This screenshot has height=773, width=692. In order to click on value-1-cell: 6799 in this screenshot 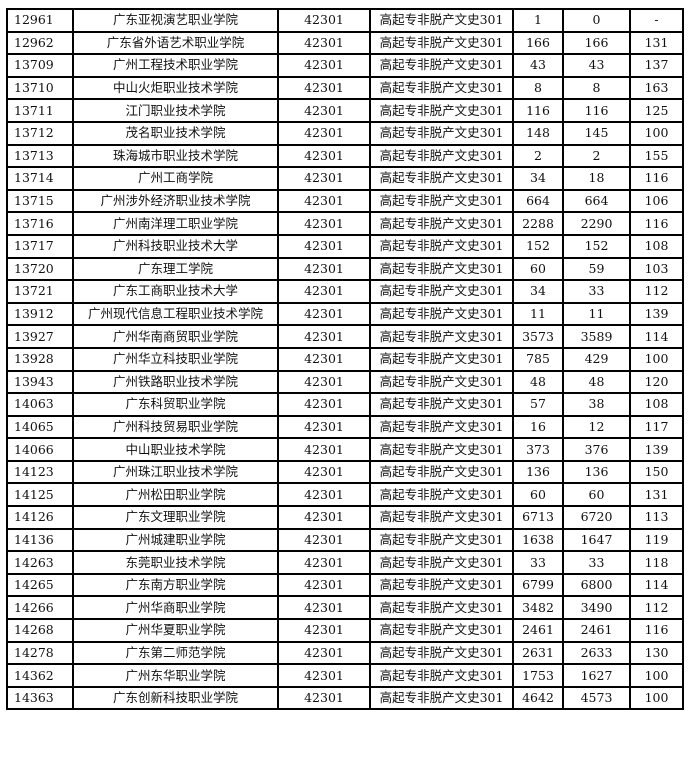, I will do `click(538, 585)`.